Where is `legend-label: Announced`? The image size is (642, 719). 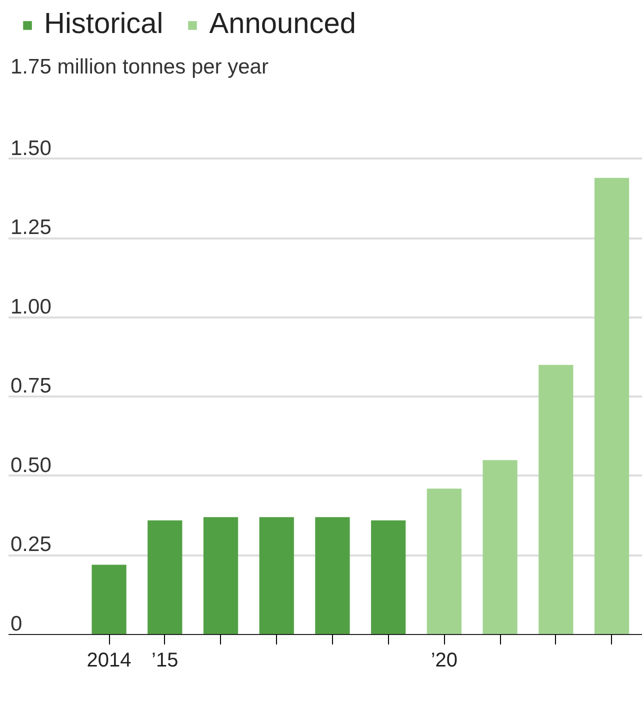
legend-label: Announced is located at coordinates (282, 24).